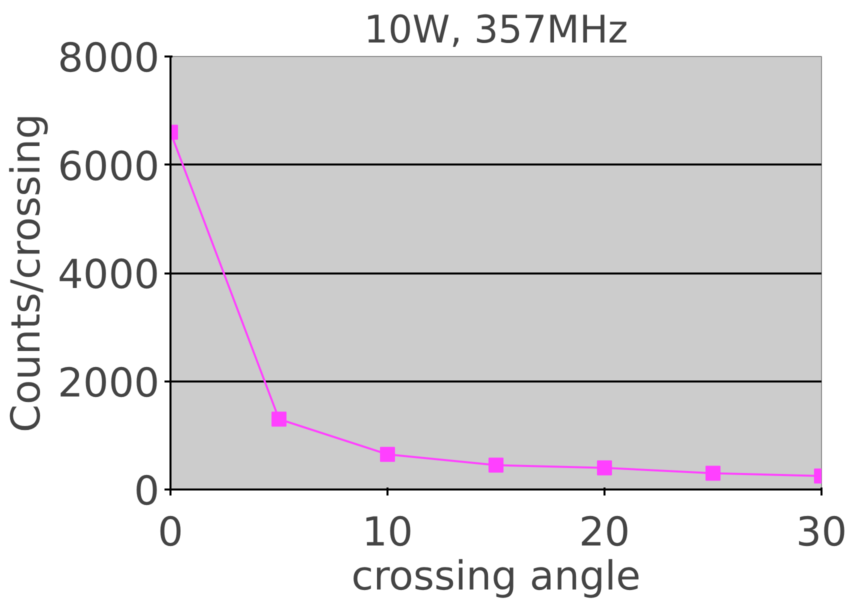 Image resolution: width=866 pixels, height=602 pixels. I want to click on y-tick-label: 2000, so click(109, 383).